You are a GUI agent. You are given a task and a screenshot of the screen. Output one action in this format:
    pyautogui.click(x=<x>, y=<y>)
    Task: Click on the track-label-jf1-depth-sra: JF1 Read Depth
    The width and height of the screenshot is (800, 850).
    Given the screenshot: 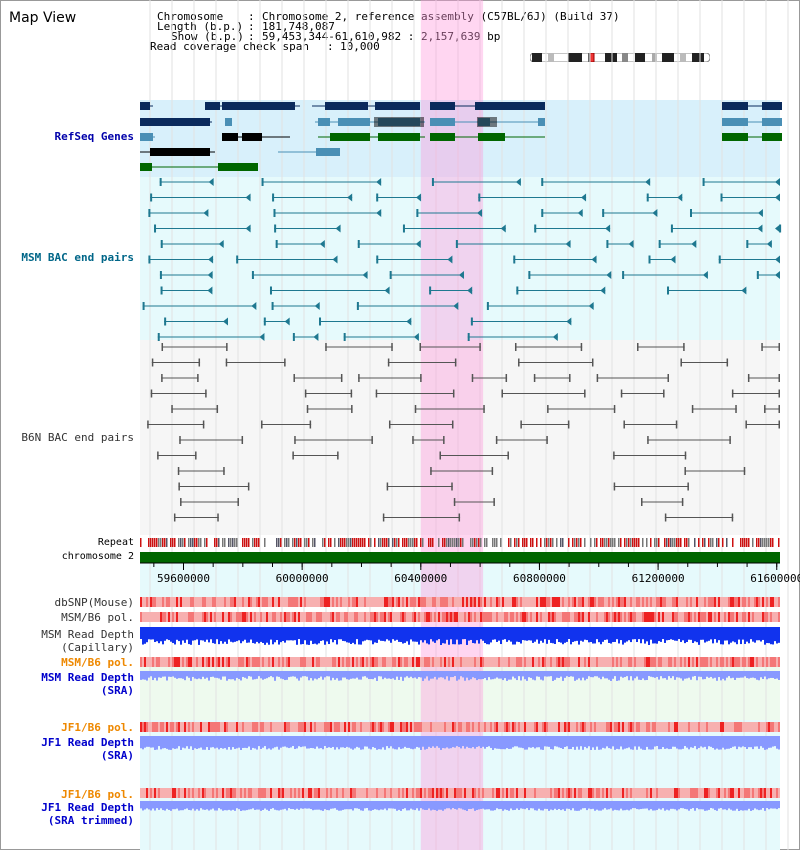 What is the action you would take?
    pyautogui.click(x=87, y=742)
    